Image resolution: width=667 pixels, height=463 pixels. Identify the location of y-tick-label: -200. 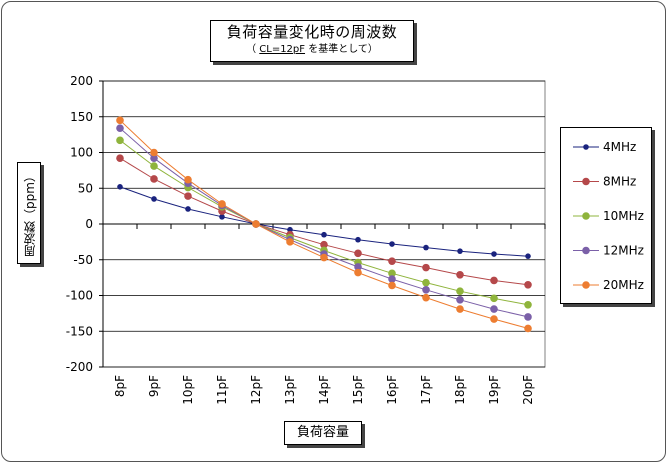
(79, 367).